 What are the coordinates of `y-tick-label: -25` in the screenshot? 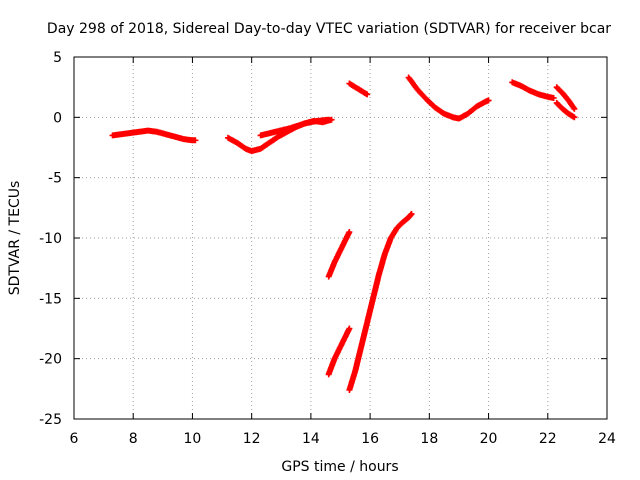 It's located at (50, 420).